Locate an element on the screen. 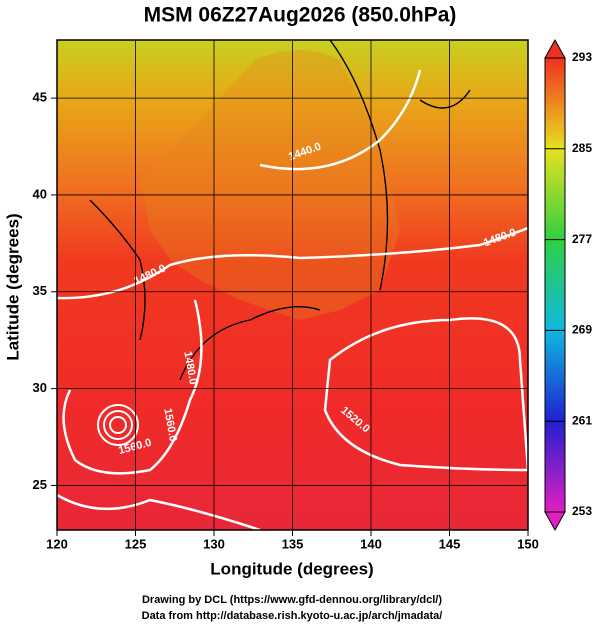  x-tick-label: 120 is located at coordinates (57, 543).